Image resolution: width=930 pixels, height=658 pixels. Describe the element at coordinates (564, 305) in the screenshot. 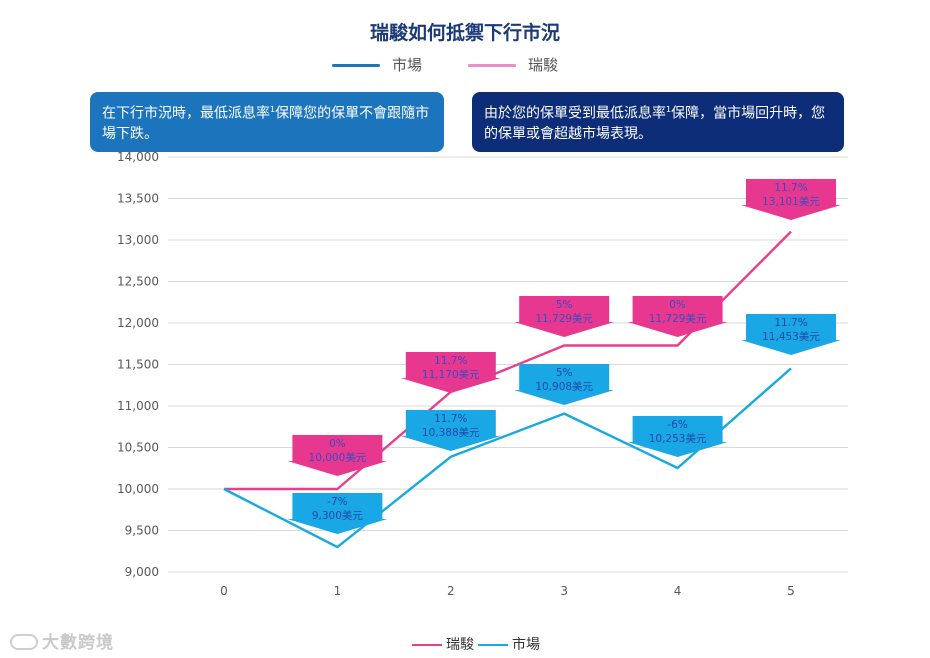

I see `product-label-pct: 5%` at that location.